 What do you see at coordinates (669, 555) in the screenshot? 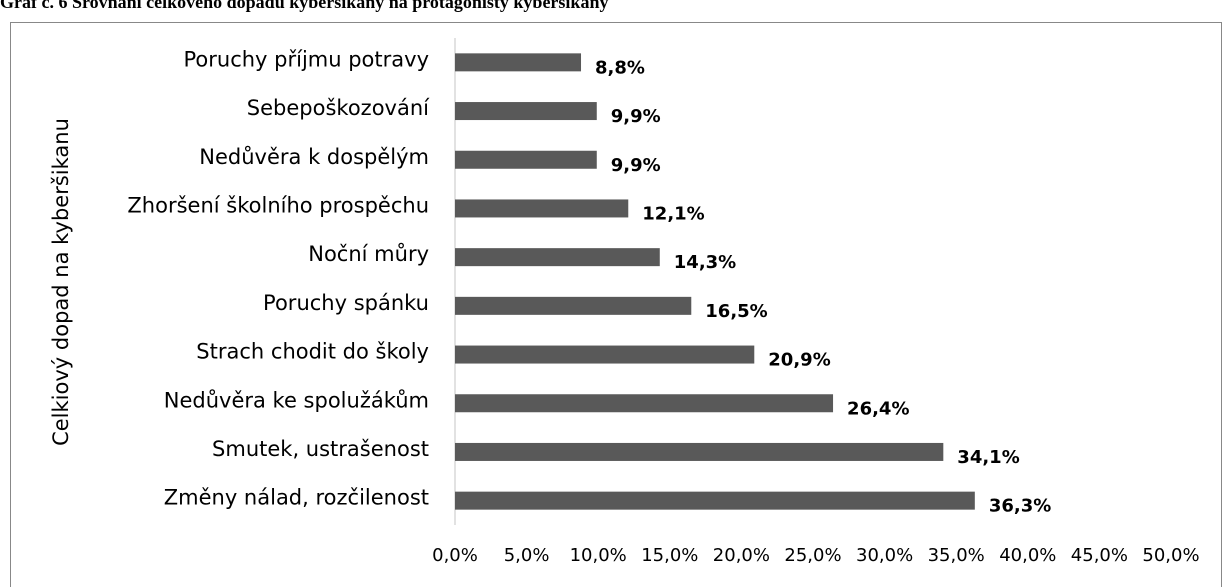
I see `x-tick-label: 15,0%` at bounding box center [669, 555].